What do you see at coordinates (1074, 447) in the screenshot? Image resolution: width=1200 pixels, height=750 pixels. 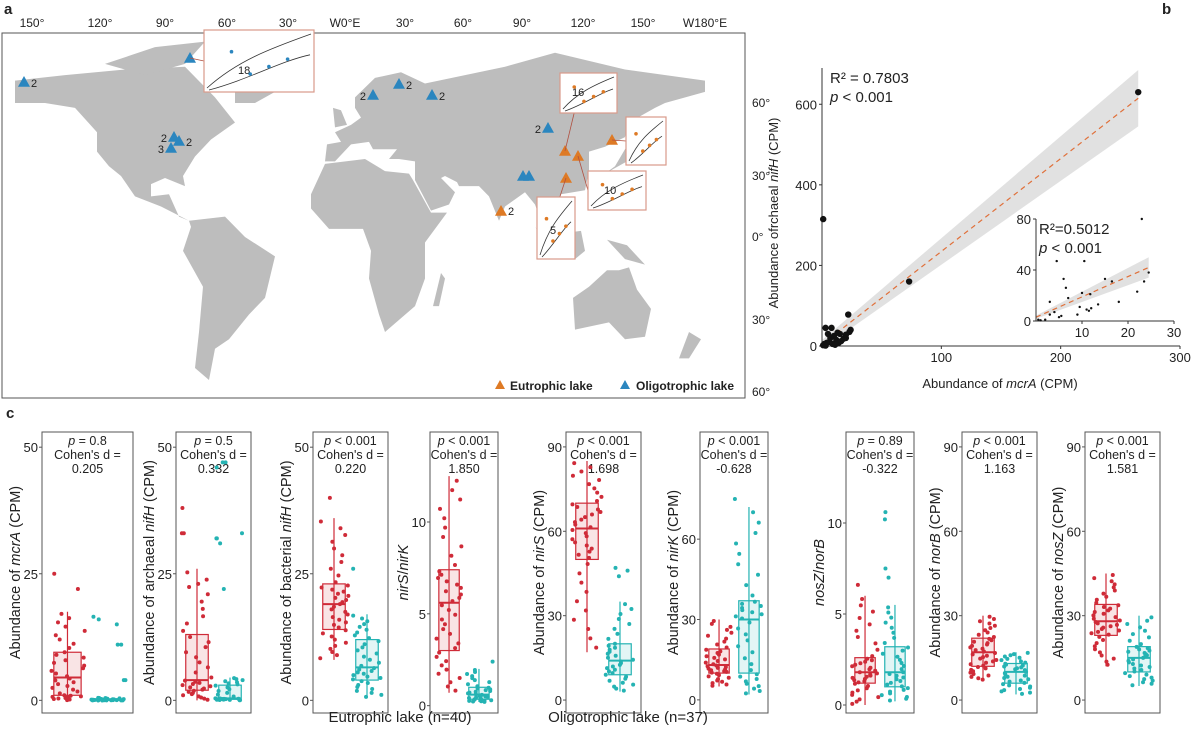 I see `y-tick-label: 90` at bounding box center [1074, 447].